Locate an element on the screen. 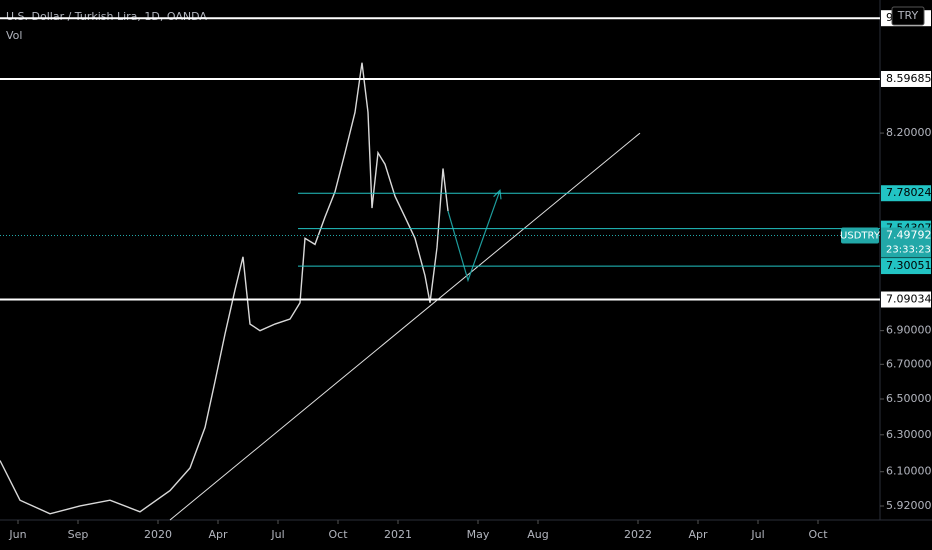 Image resolution: width=932 pixels, height=550 pixels. last-price-box is located at coordinates (906, 242).